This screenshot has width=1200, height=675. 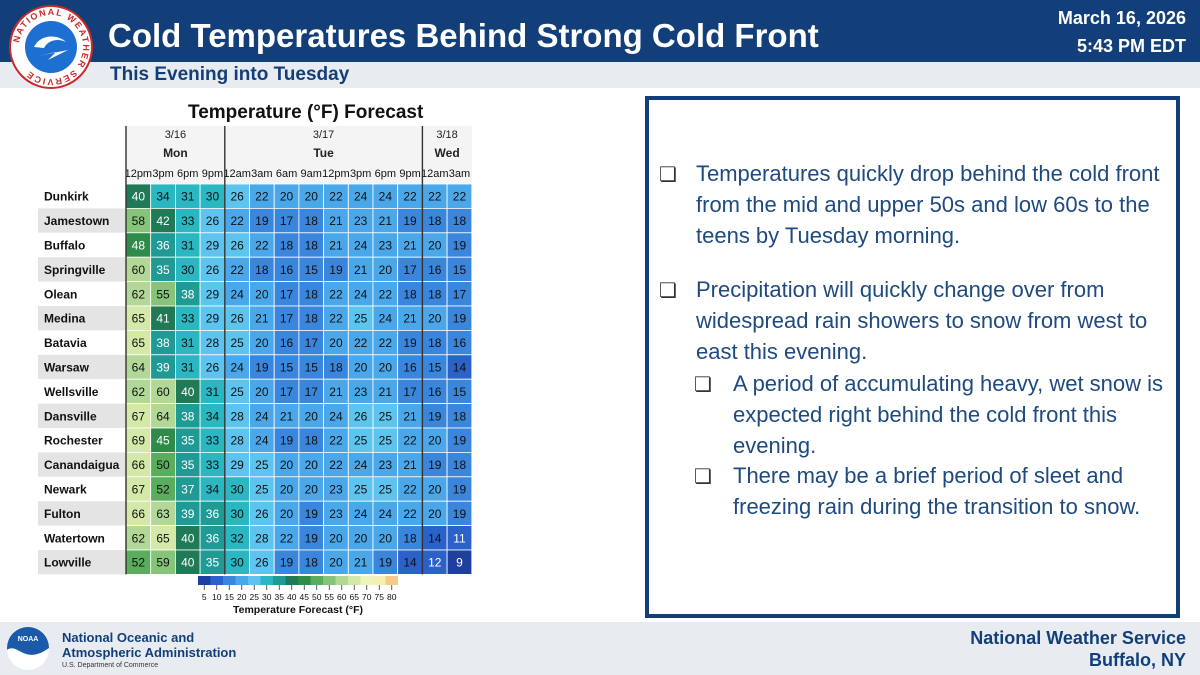 What do you see at coordinates (139, 441) in the screenshot?
I see `temp-value: 69` at bounding box center [139, 441].